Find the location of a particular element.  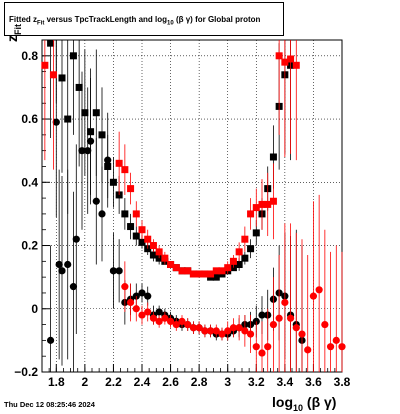

y-title-sub: Fit is located at coordinates (17, 29).